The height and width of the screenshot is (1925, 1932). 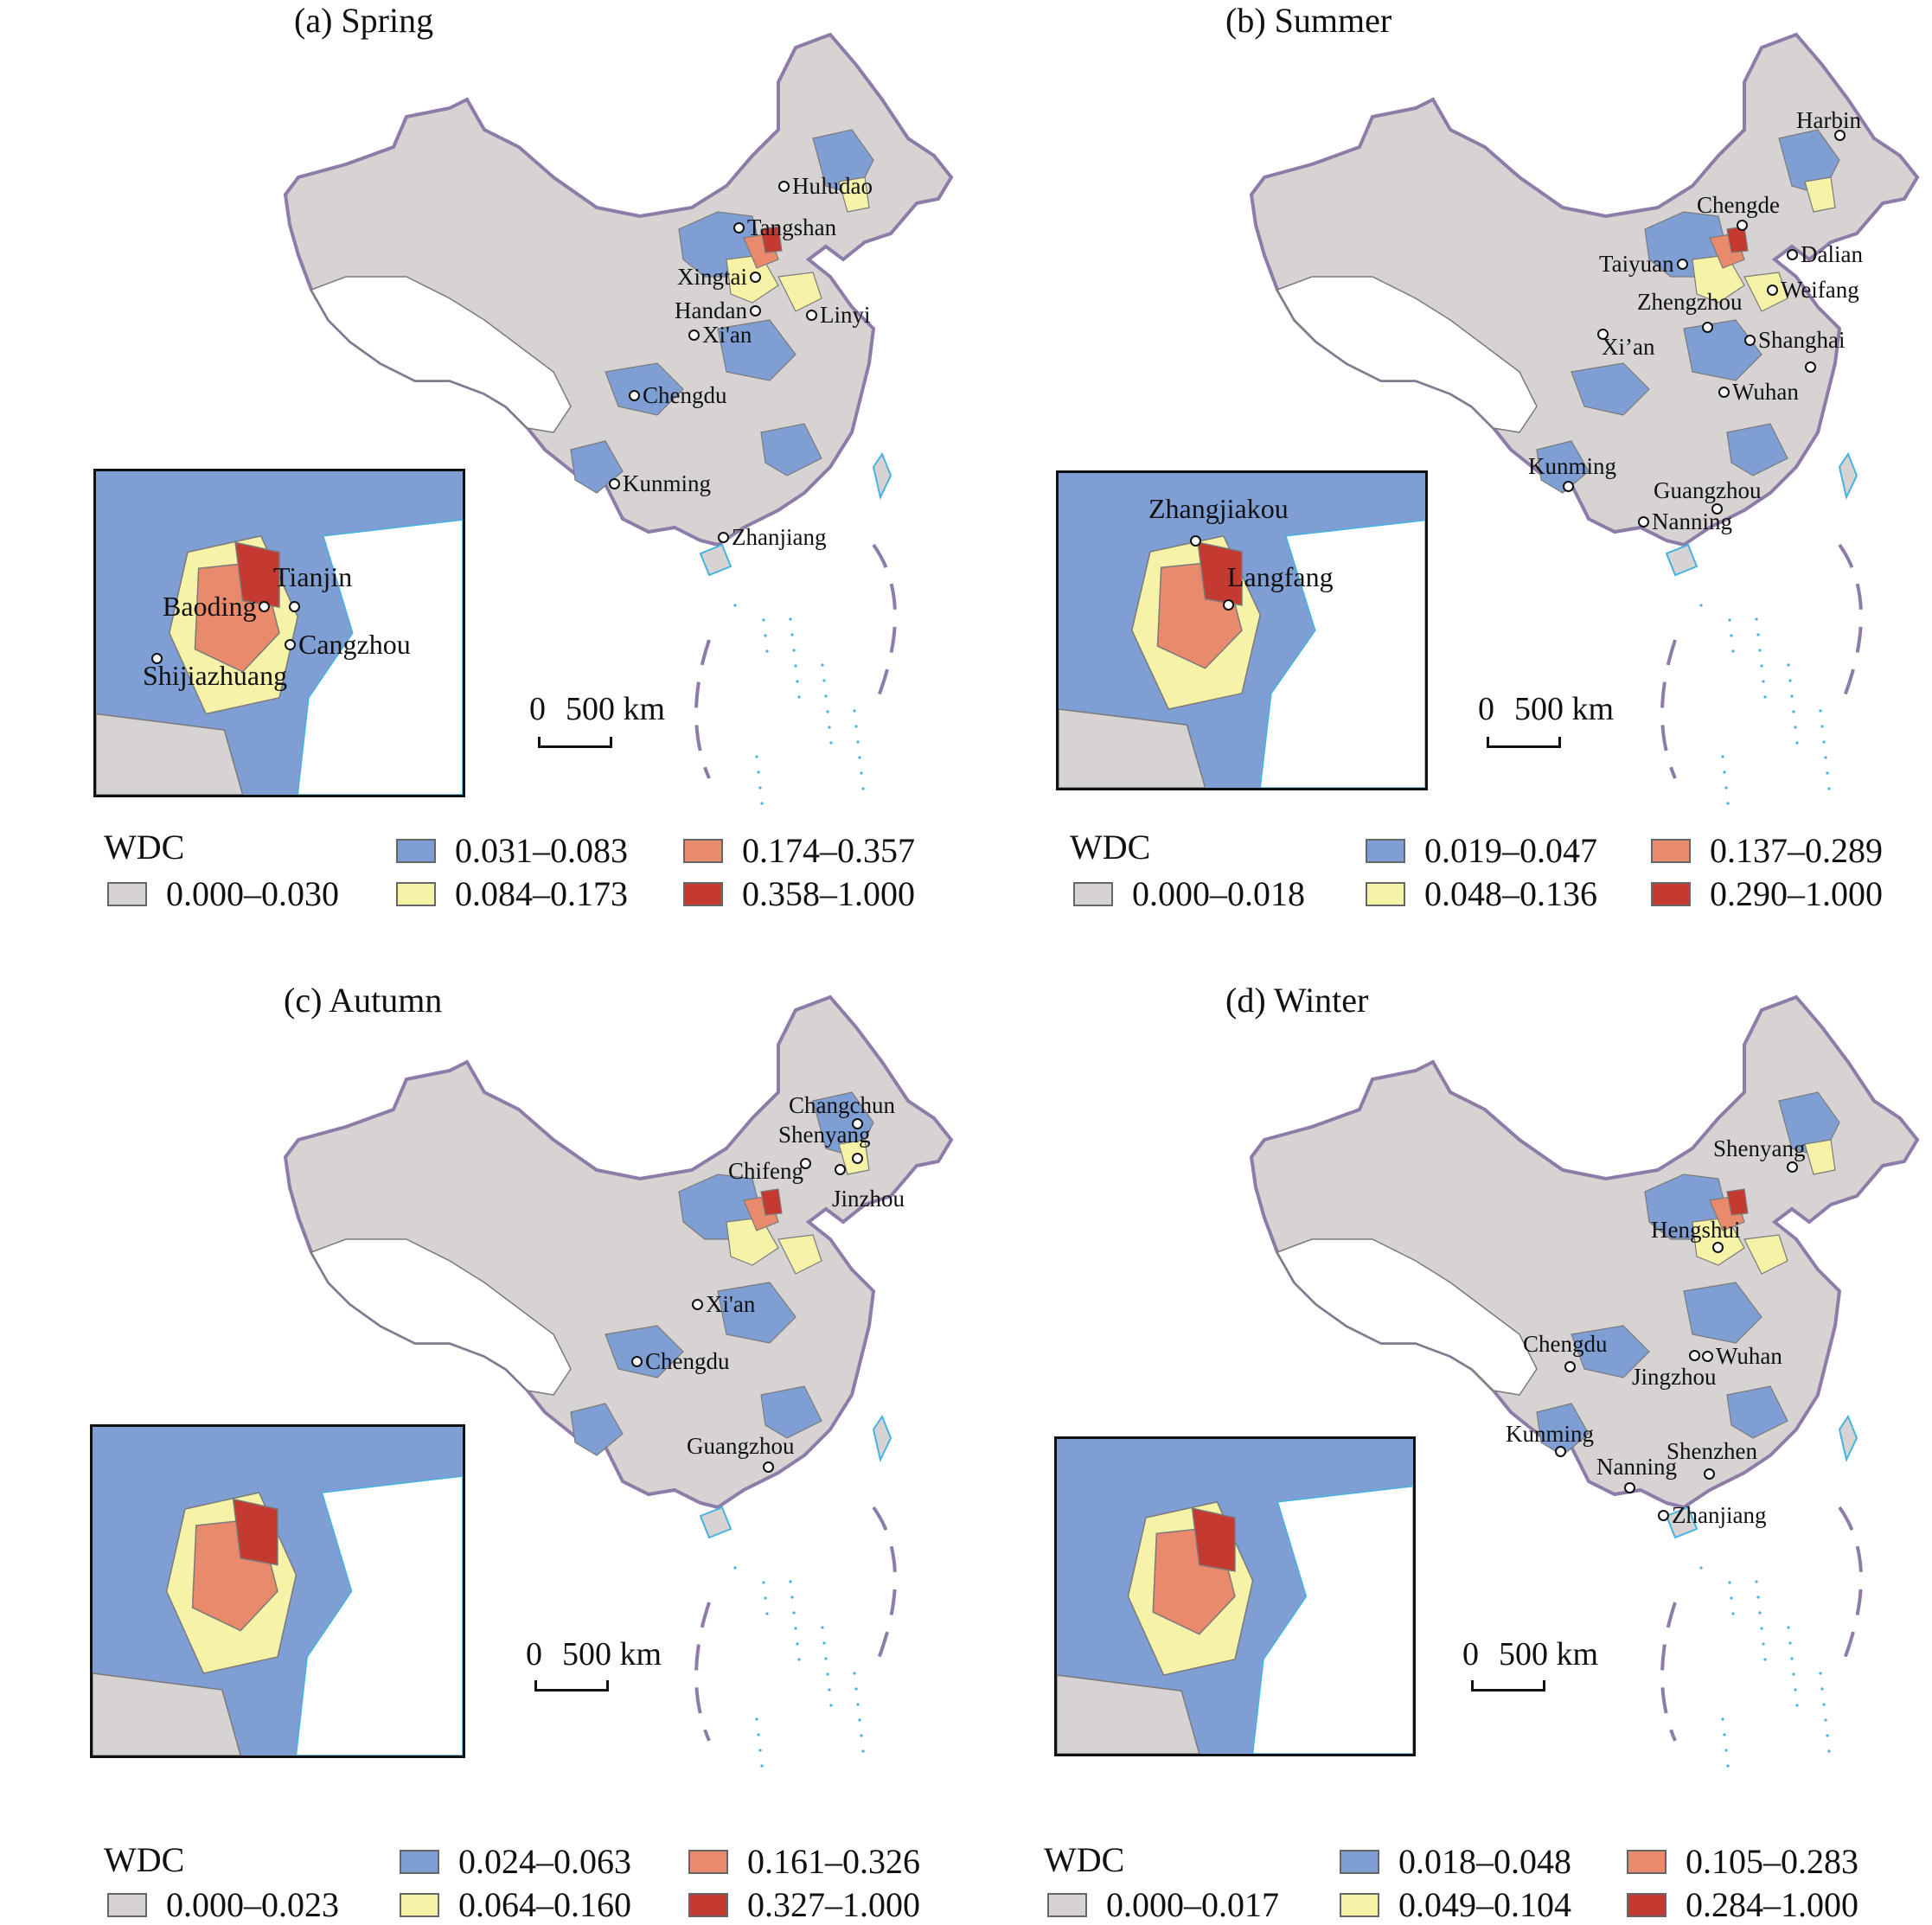 What do you see at coordinates (512, 893) in the screenshot?
I see `legend-item: 0.084–0.173` at bounding box center [512, 893].